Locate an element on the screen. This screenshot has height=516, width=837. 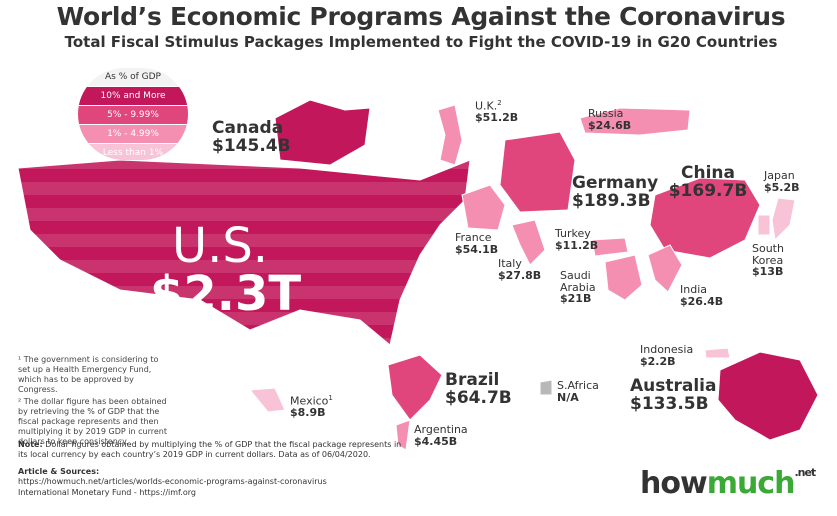
country-amount: $51.2B is located at coordinates (497, 118).